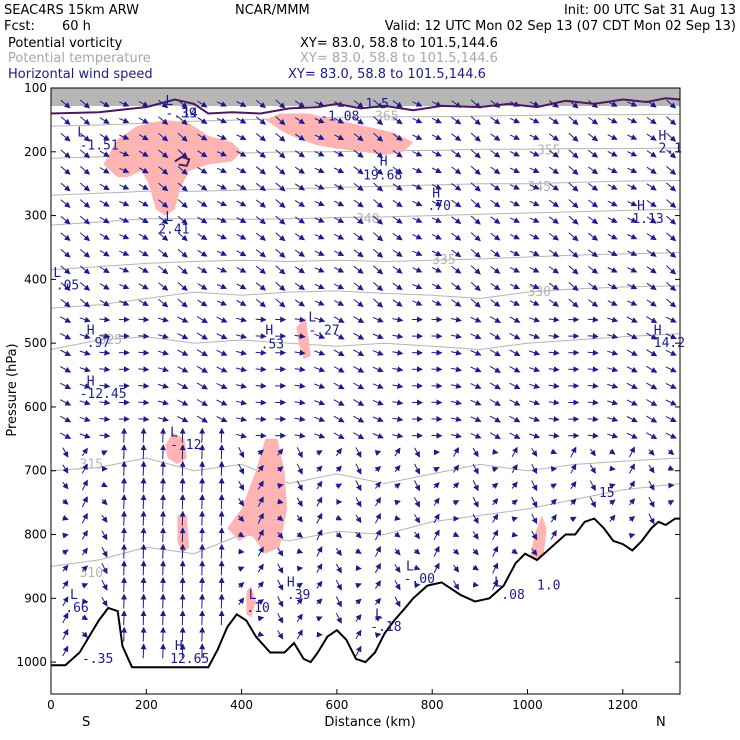 The width and height of the screenshot is (740, 740). What do you see at coordinates (399, 58) in the screenshot?
I see `field-xy-theta: XY= 83.0, 58.8 to 101.5,144.6` at bounding box center [399, 58].